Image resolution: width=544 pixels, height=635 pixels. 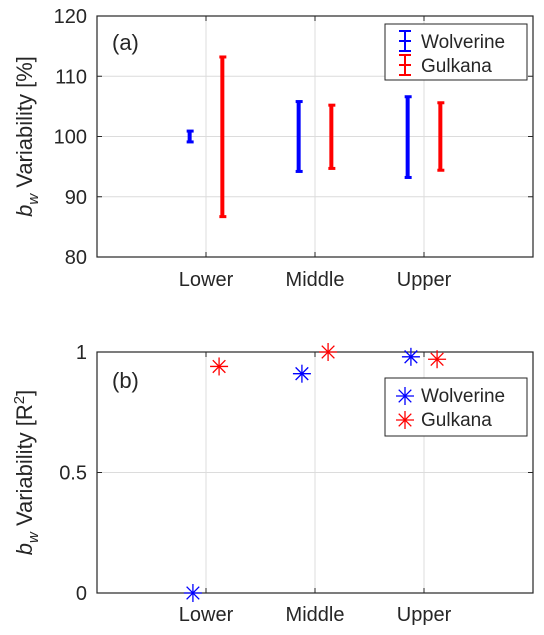 I want to click on errorbar-gulkana-upper, so click(x=441, y=136).